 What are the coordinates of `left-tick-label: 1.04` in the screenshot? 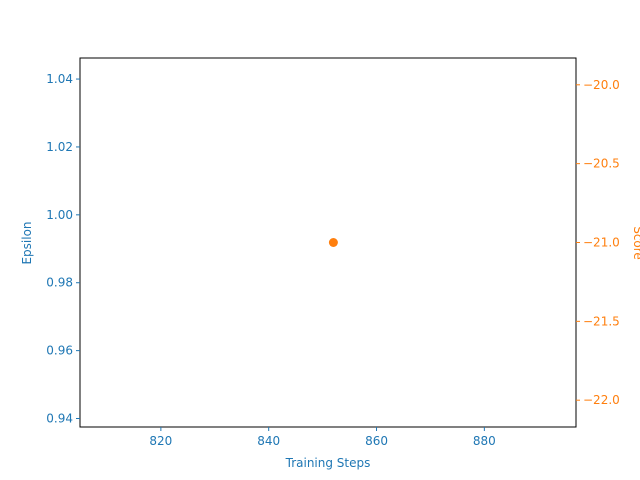 It's located at (59, 79).